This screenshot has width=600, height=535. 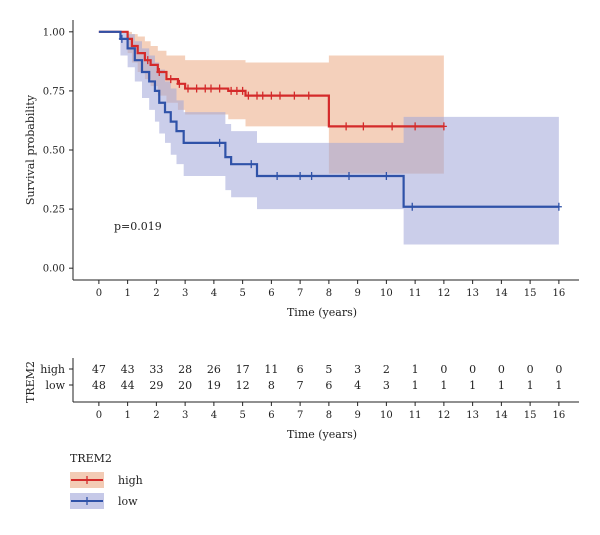 I want to click on km-x-tick-label: 5, so click(x=242, y=293).